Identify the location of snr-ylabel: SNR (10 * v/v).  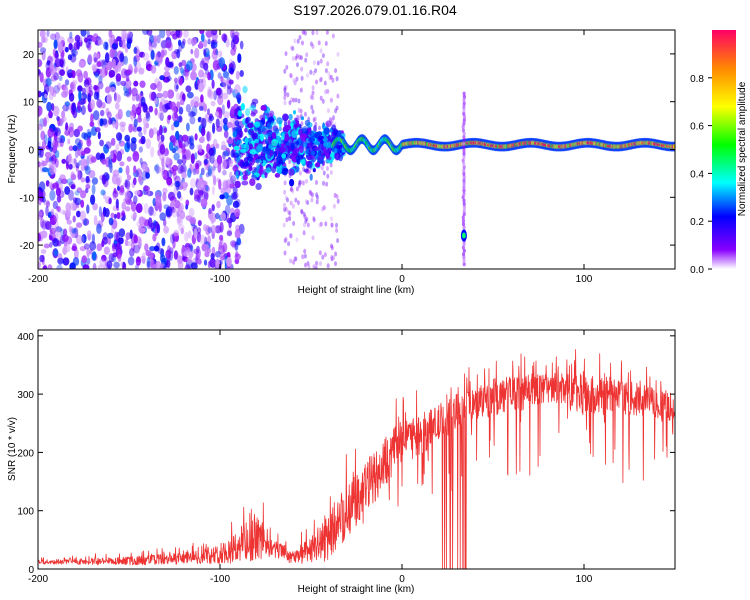
(12, 449).